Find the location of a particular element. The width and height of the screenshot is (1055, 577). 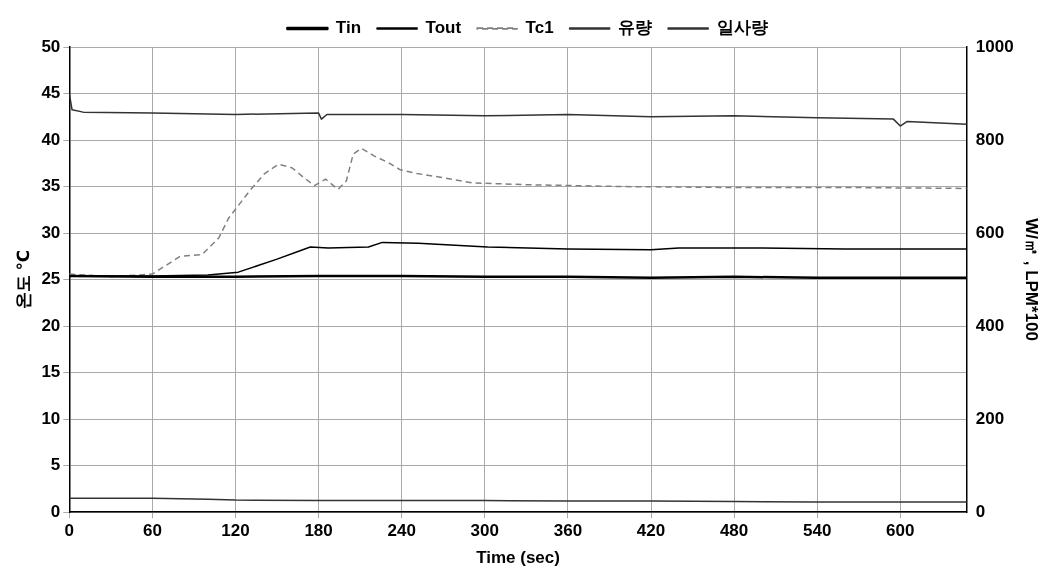

legend-label: Tc1 is located at coordinates (539, 28).